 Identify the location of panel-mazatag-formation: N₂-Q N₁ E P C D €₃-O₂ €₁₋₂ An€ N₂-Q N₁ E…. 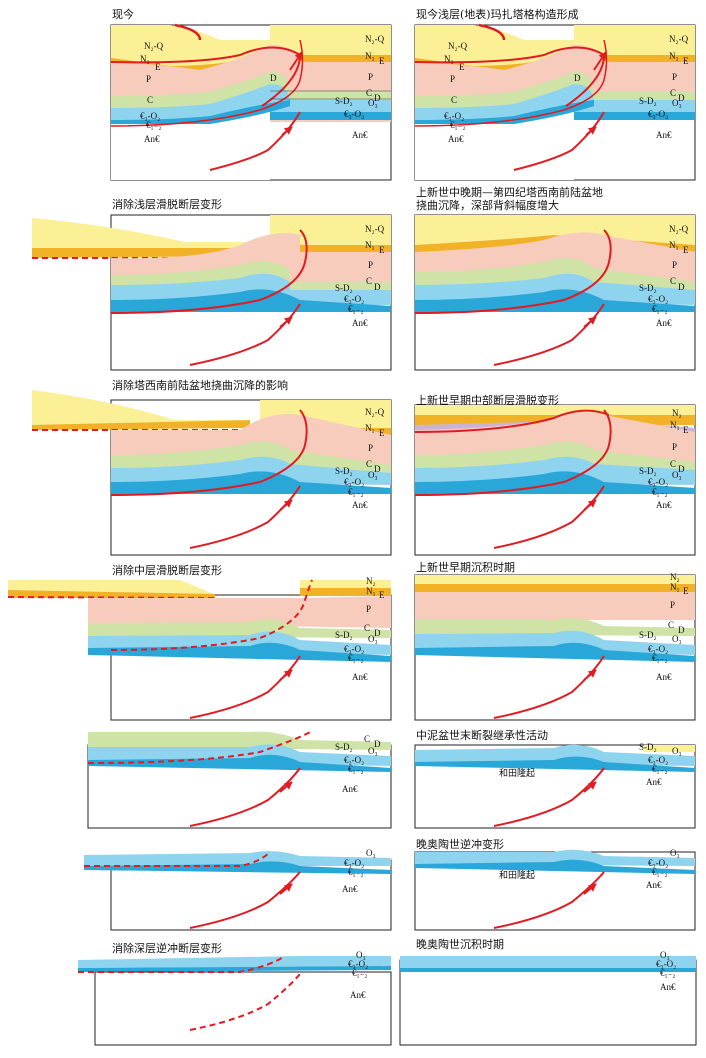
(555, 102).